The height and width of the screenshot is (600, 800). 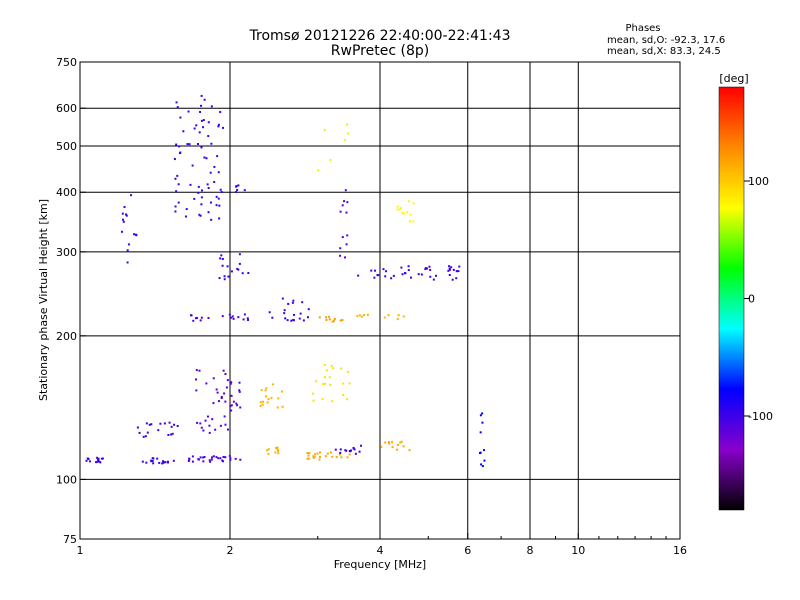 What do you see at coordinates (66, 62) in the screenshot?
I see `y-tick-label: 750` at bounding box center [66, 62].